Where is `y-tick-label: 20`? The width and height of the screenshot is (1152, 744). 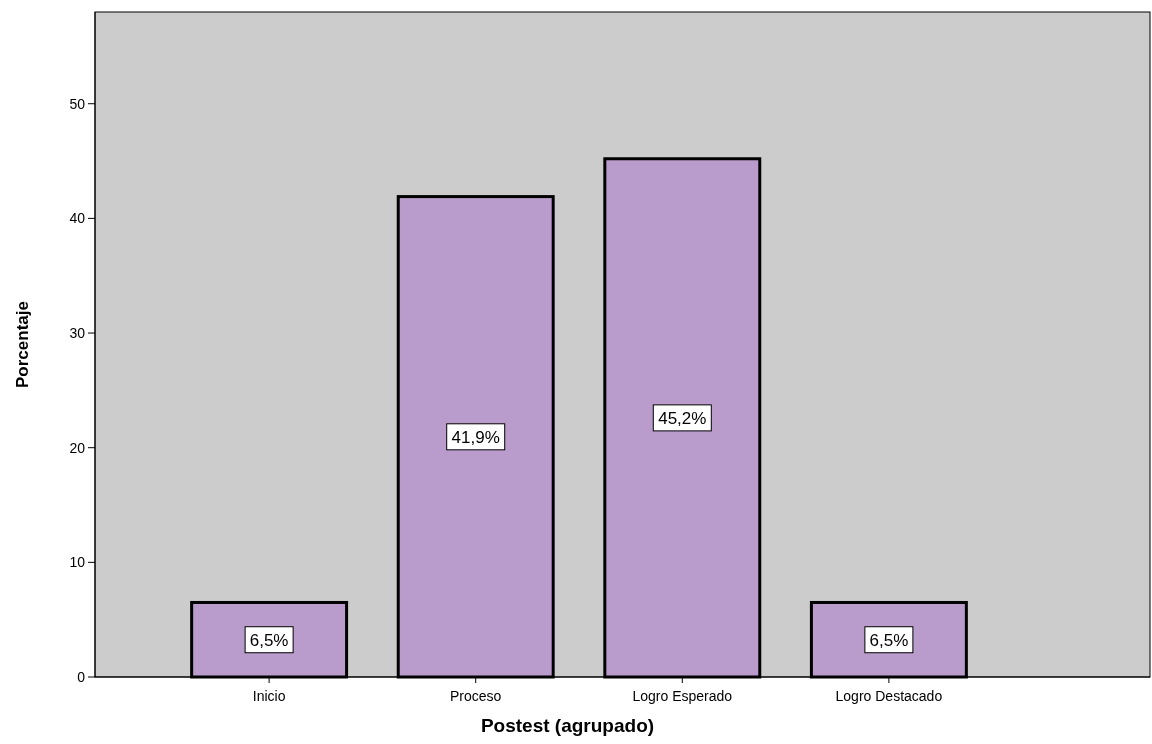
y-tick-label: 20 is located at coordinates (77, 447).